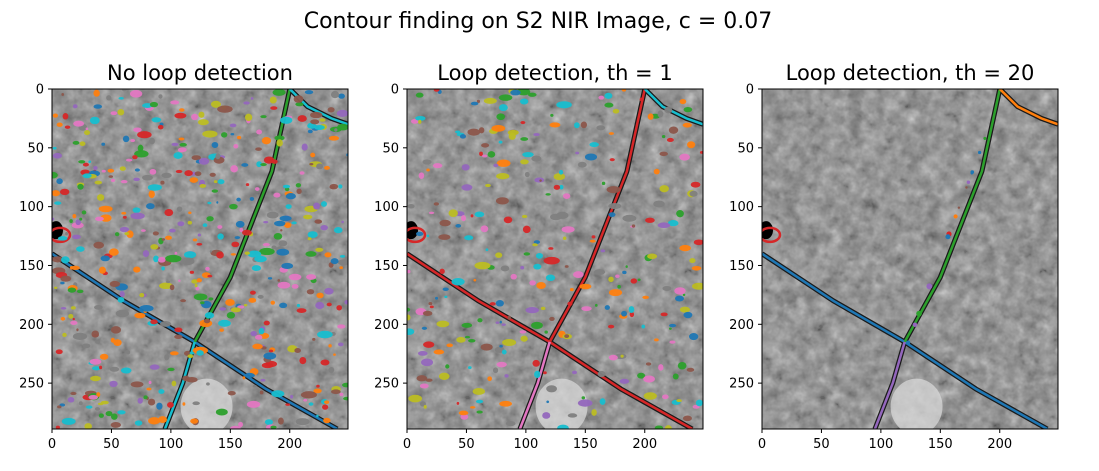 This screenshot has height=471, width=1099. Describe the element at coordinates (772, 235) in the screenshot. I see `contour-dark-blob` at that location.